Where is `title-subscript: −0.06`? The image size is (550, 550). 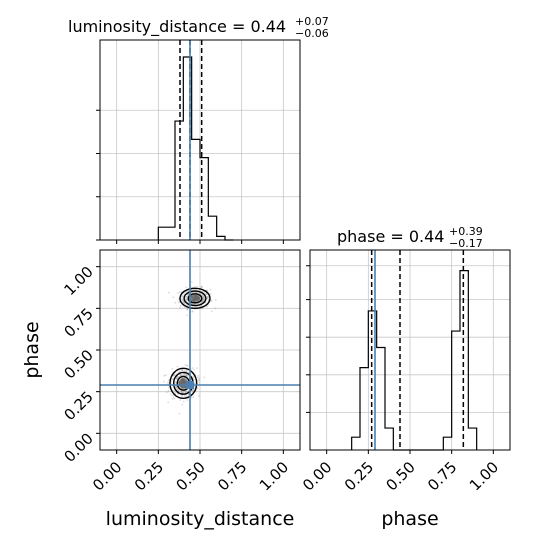 title-subscript: −0.06 is located at coordinates (312, 33).